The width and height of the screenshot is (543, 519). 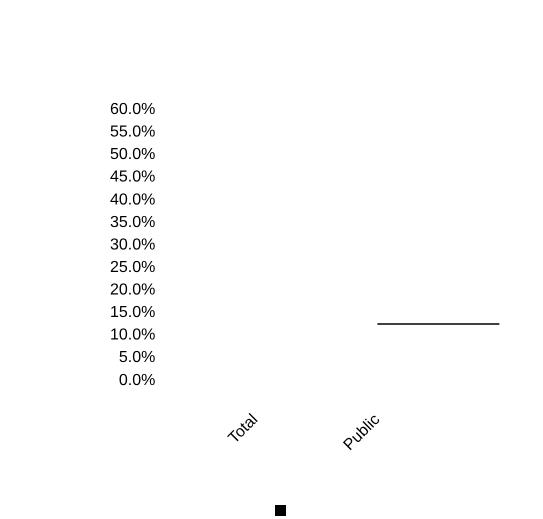 I want to click on y-tick-label: 10.0%, so click(x=133, y=335).